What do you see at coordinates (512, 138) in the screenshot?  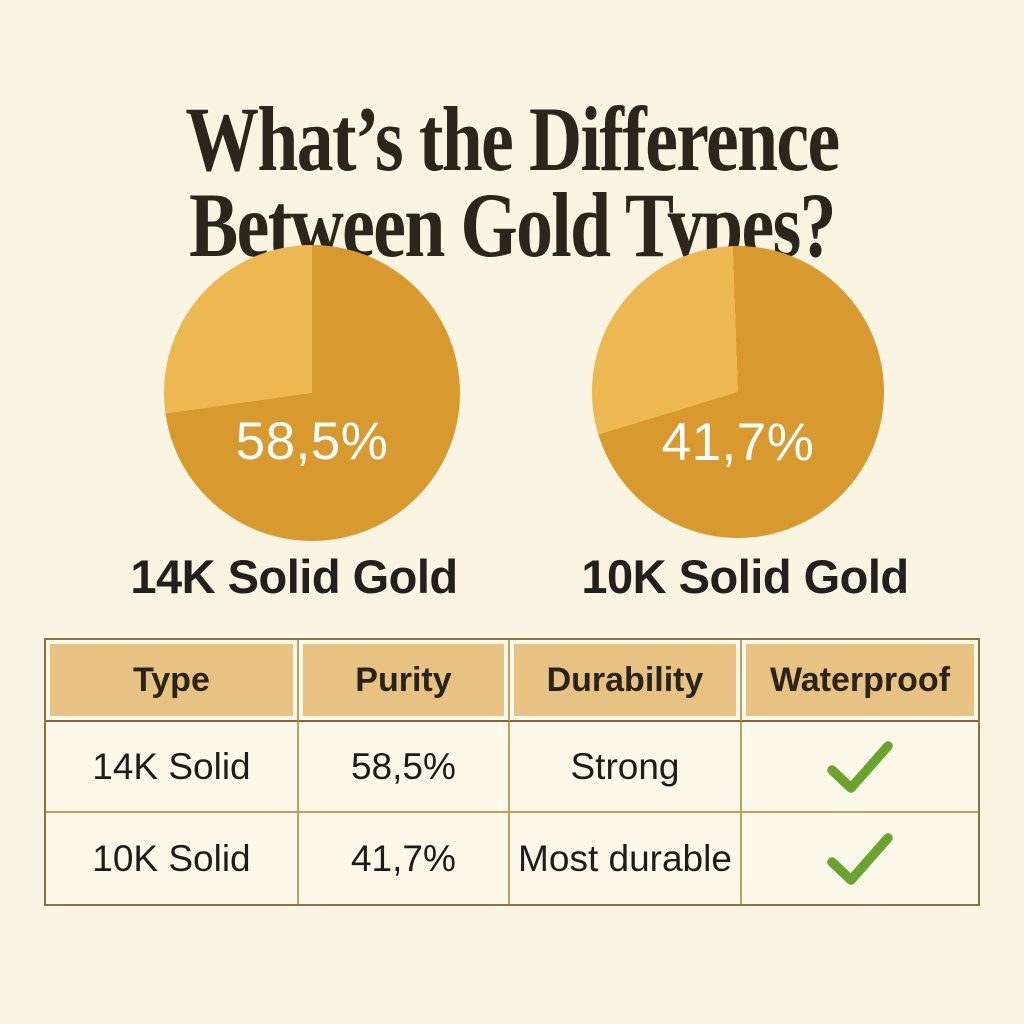 I see `title-line-1: What’s the Difference` at bounding box center [512, 138].